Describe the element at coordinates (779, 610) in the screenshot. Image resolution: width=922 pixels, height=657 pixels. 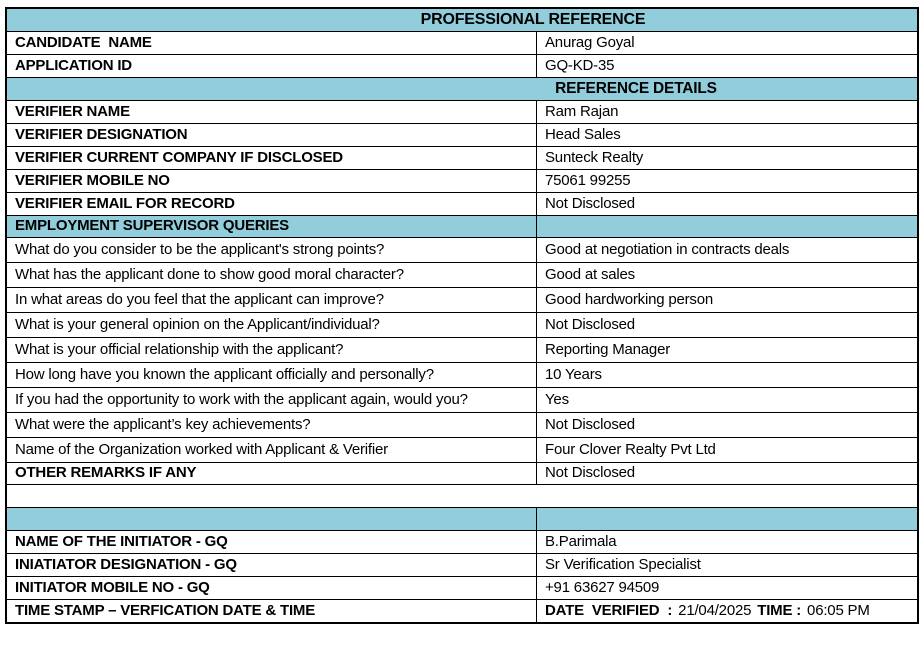
I see `time-label: TIME :` at that location.